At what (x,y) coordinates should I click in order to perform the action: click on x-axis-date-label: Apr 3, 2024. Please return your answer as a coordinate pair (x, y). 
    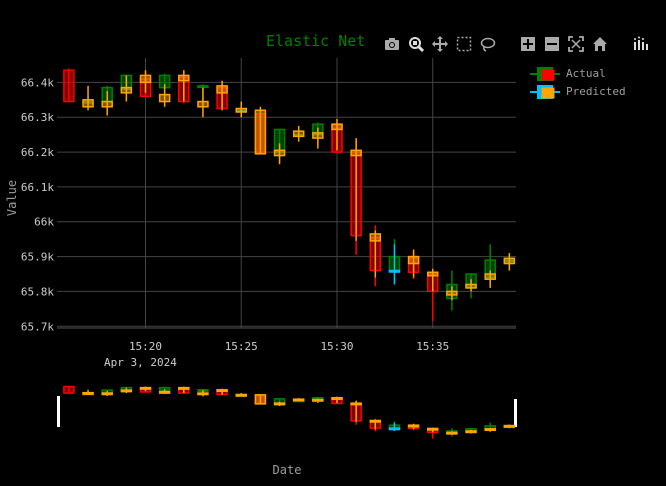
    Looking at the image, I should click on (140, 362).